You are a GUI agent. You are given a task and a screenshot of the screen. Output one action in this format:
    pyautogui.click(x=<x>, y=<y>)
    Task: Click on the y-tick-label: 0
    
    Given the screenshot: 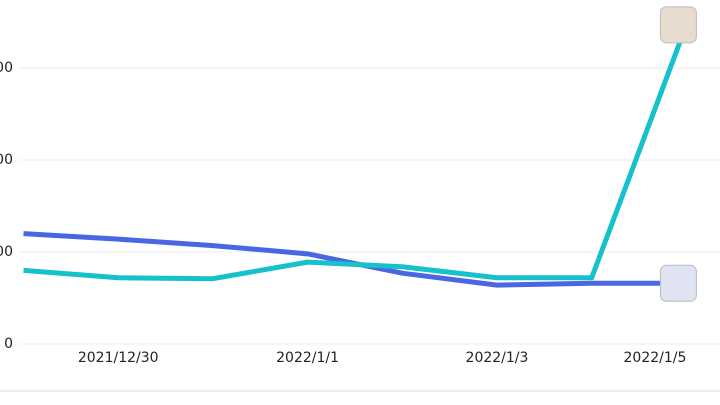 What is the action you would take?
    pyautogui.click(x=8, y=344)
    